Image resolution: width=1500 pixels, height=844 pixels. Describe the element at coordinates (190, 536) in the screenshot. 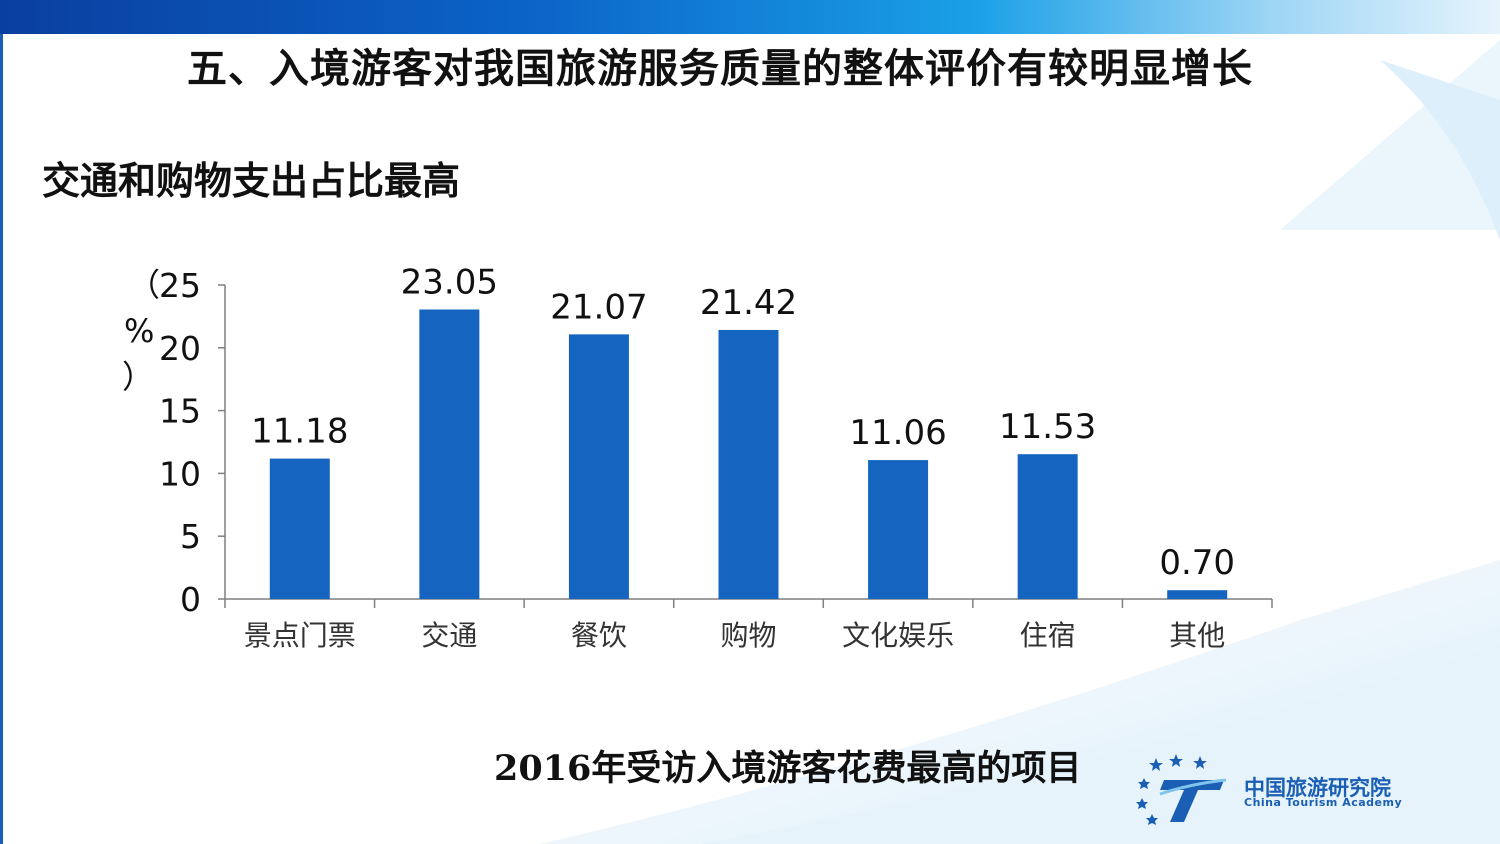

I see `y-tick-label: 5` at that location.